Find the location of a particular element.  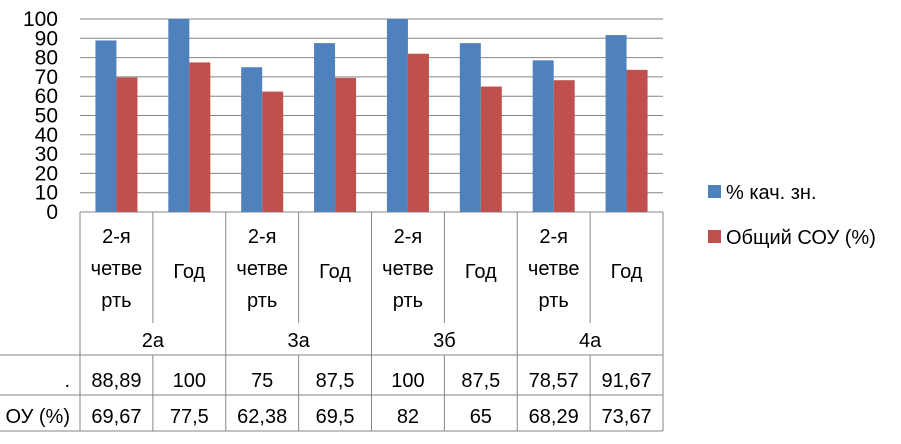

data-label: 69,5 is located at coordinates (335, 417).